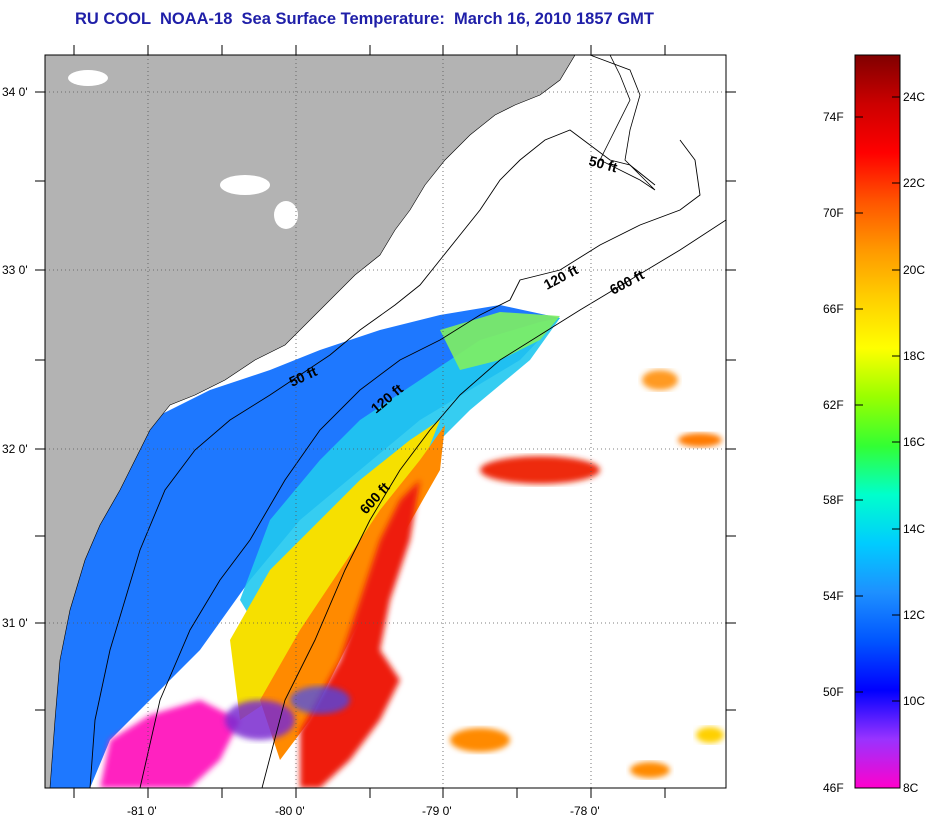 Image resolution: width=928 pixels, height=822 pixels. What do you see at coordinates (170, 744) in the screenshot?
I see `sst-magenta-cold-pool` at bounding box center [170, 744].